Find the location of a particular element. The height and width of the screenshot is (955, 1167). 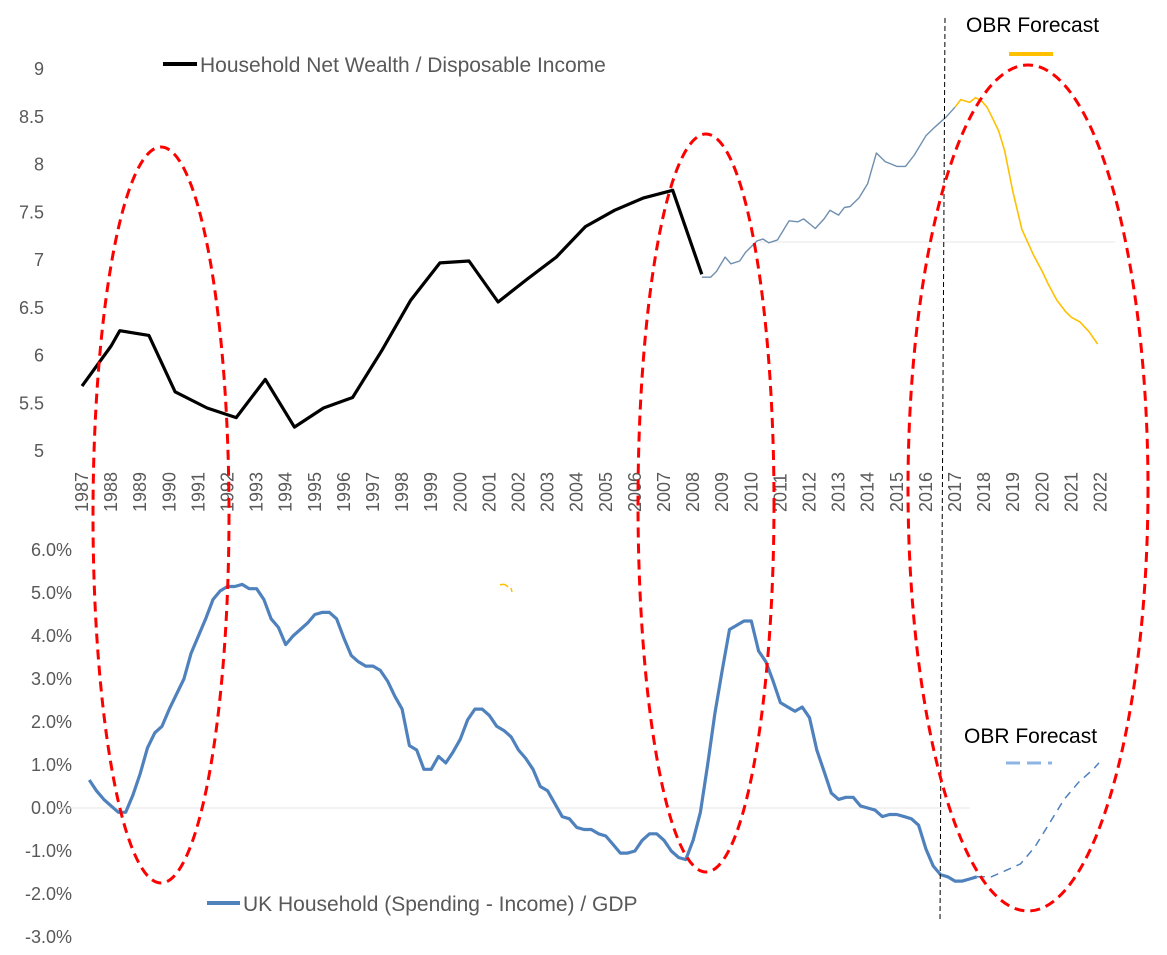

bottom-y-tick-label: 6.0% is located at coordinates (51, 550).